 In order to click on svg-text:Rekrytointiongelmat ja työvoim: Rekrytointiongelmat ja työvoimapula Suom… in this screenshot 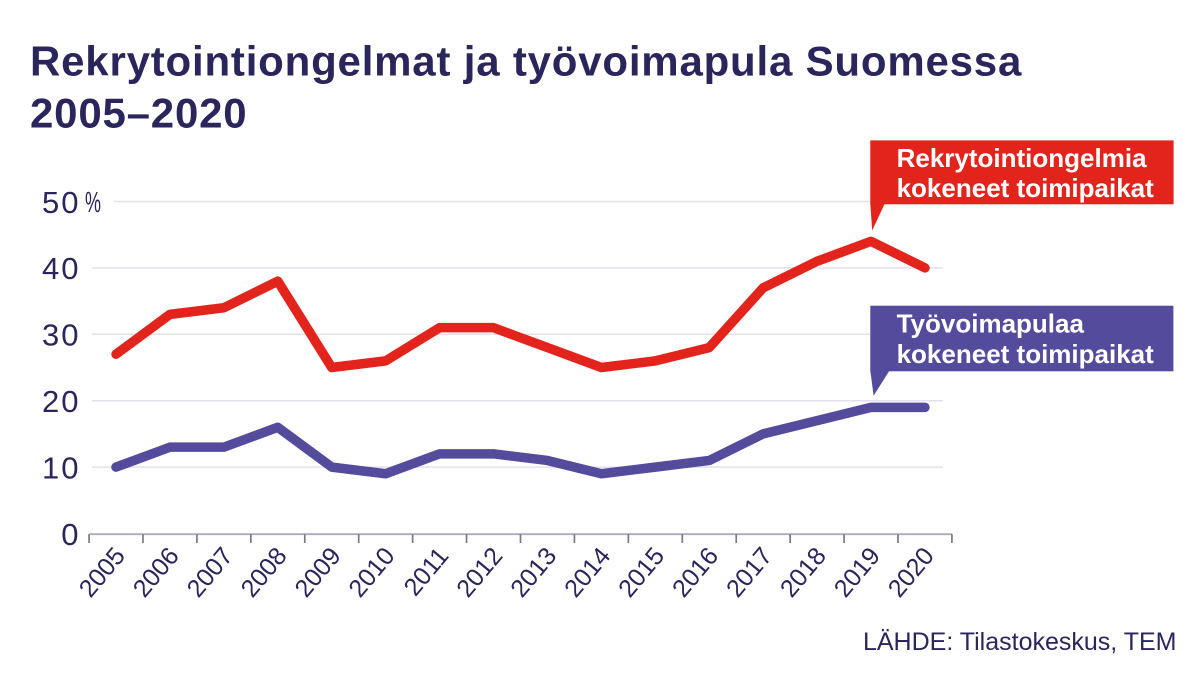, I will do `click(526, 61)`.